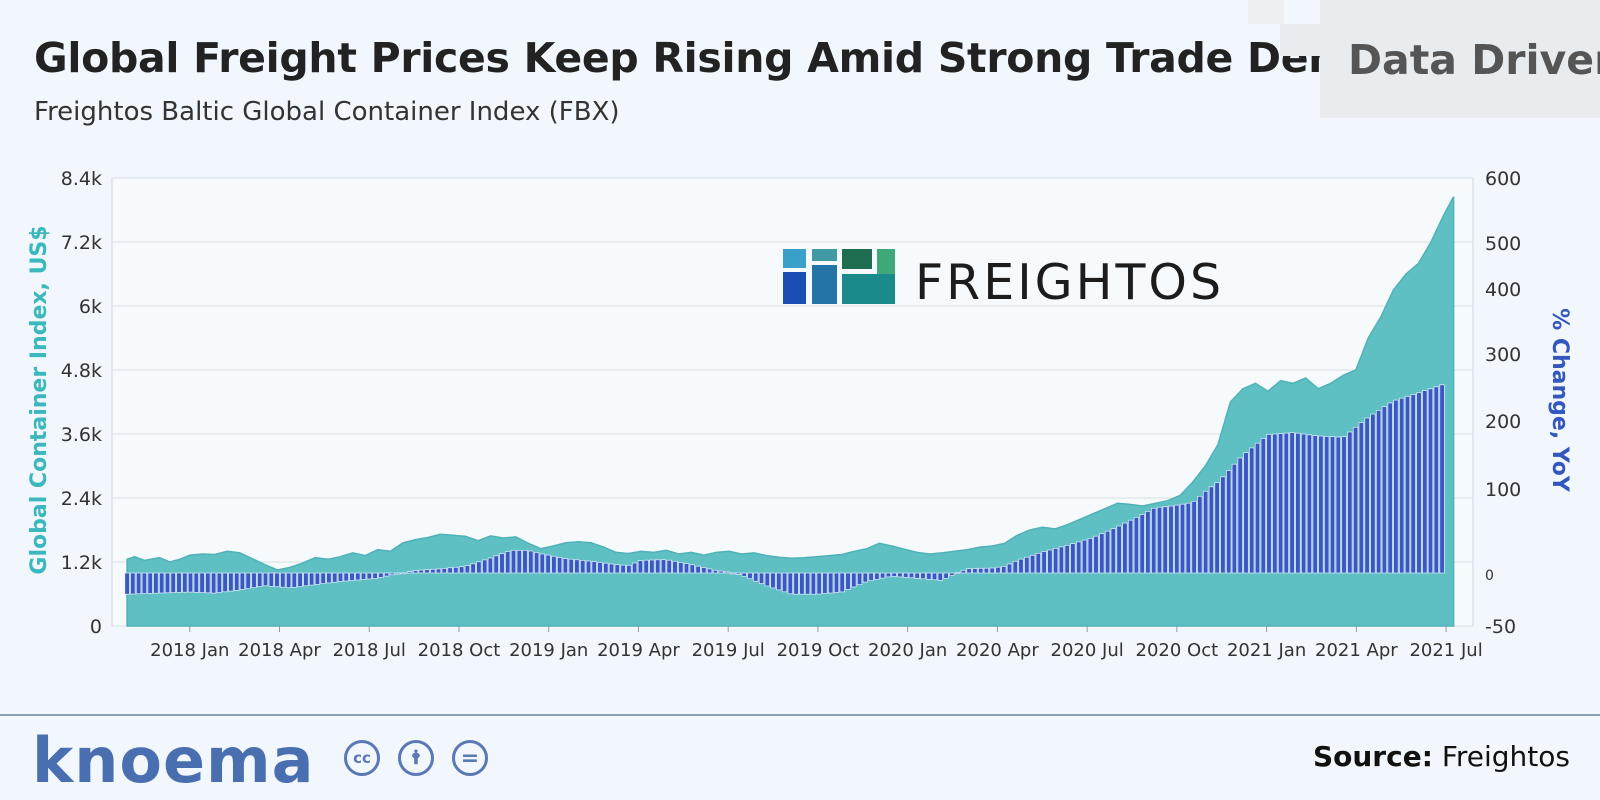  Describe the element at coordinates (1069, 282) in the screenshot. I see `watermark-text: FREIGHTOS` at that location.